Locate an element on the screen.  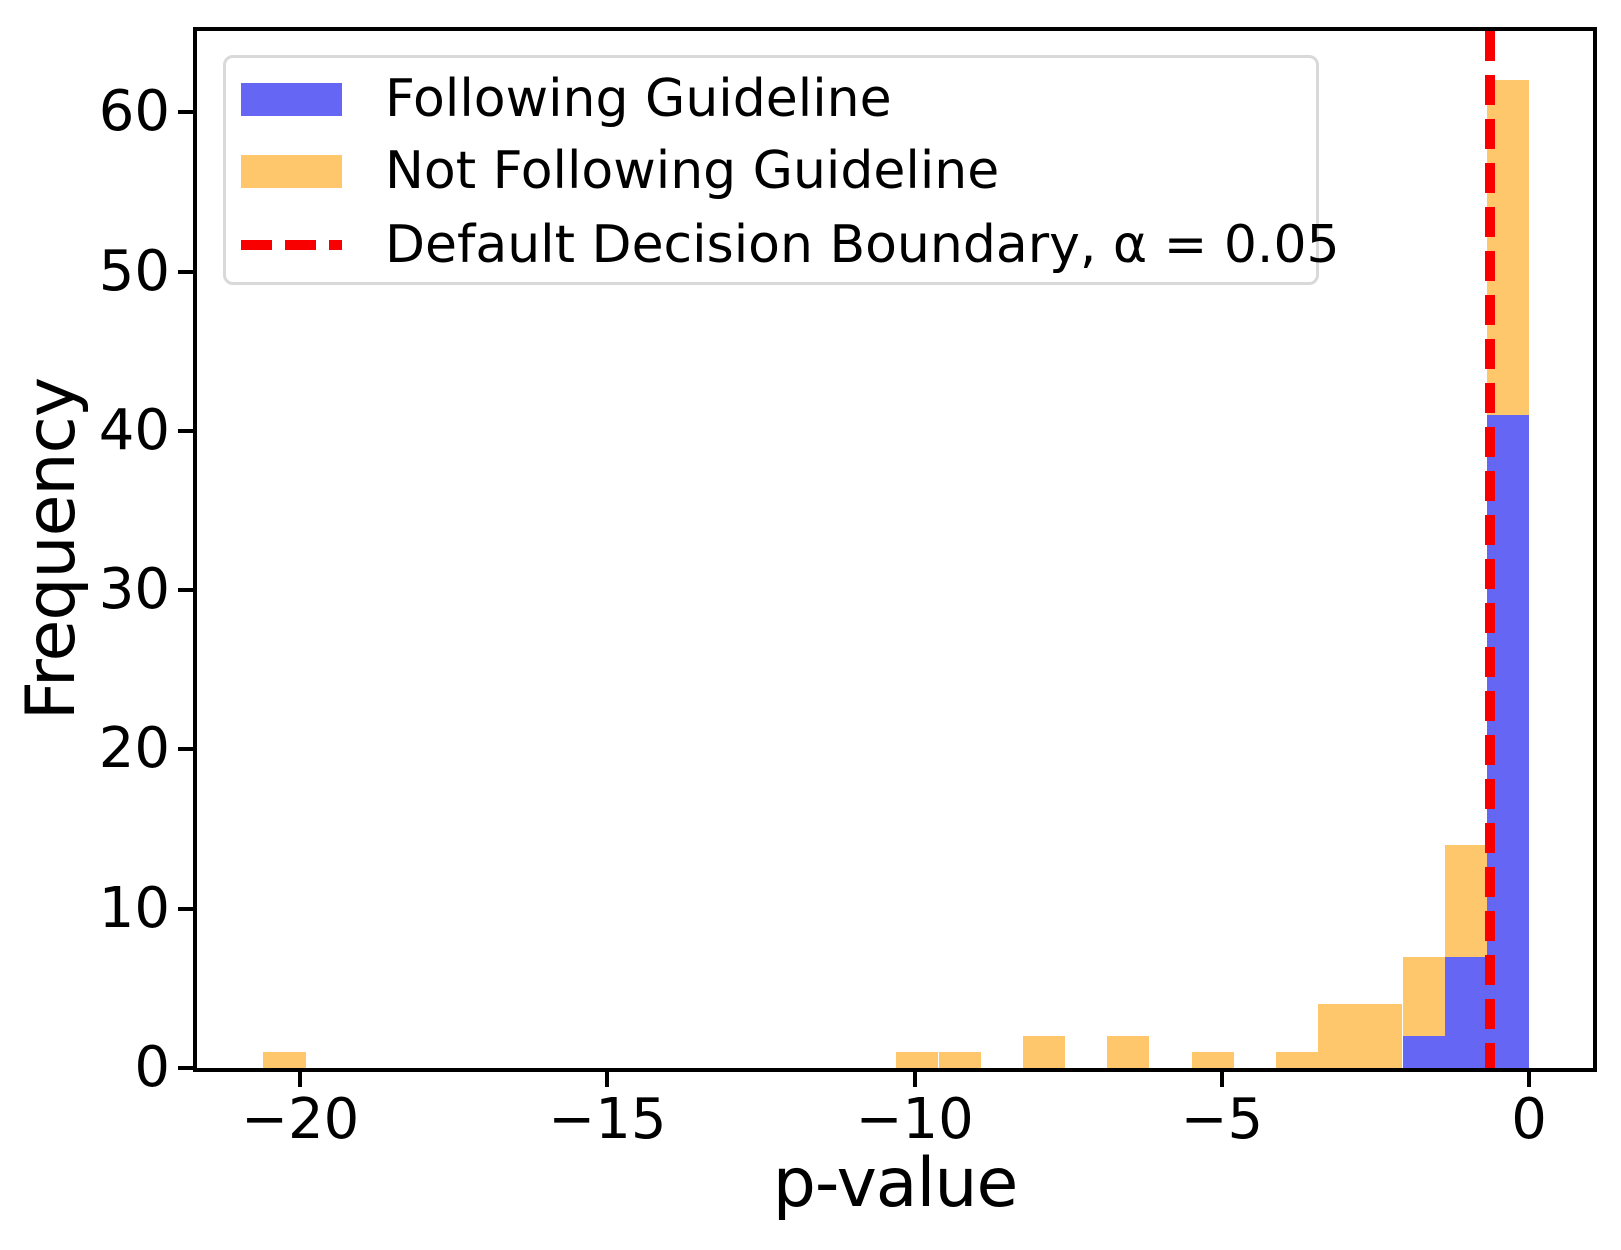
y-tick-label: 10 is located at coordinates (134, 908).